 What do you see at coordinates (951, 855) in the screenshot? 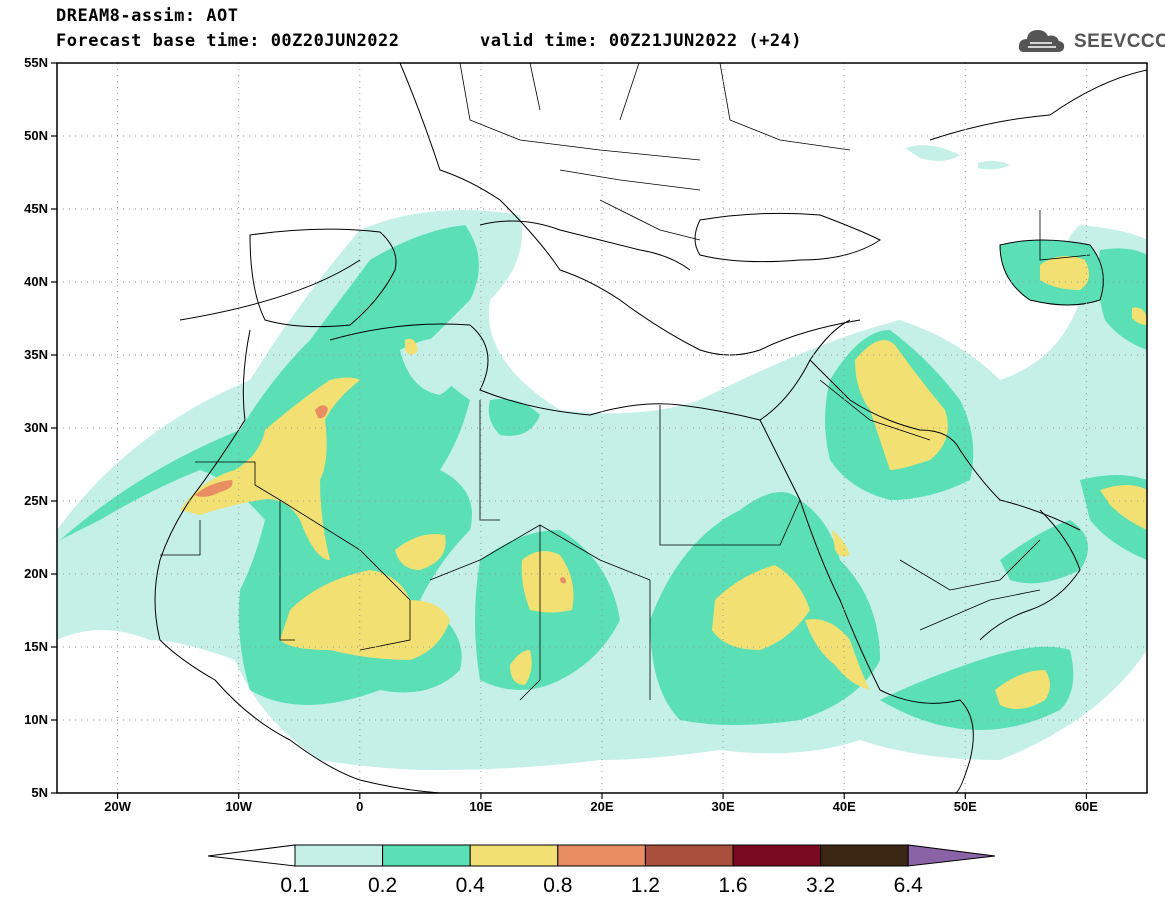
I see `colorbar-right-arrow` at bounding box center [951, 855].